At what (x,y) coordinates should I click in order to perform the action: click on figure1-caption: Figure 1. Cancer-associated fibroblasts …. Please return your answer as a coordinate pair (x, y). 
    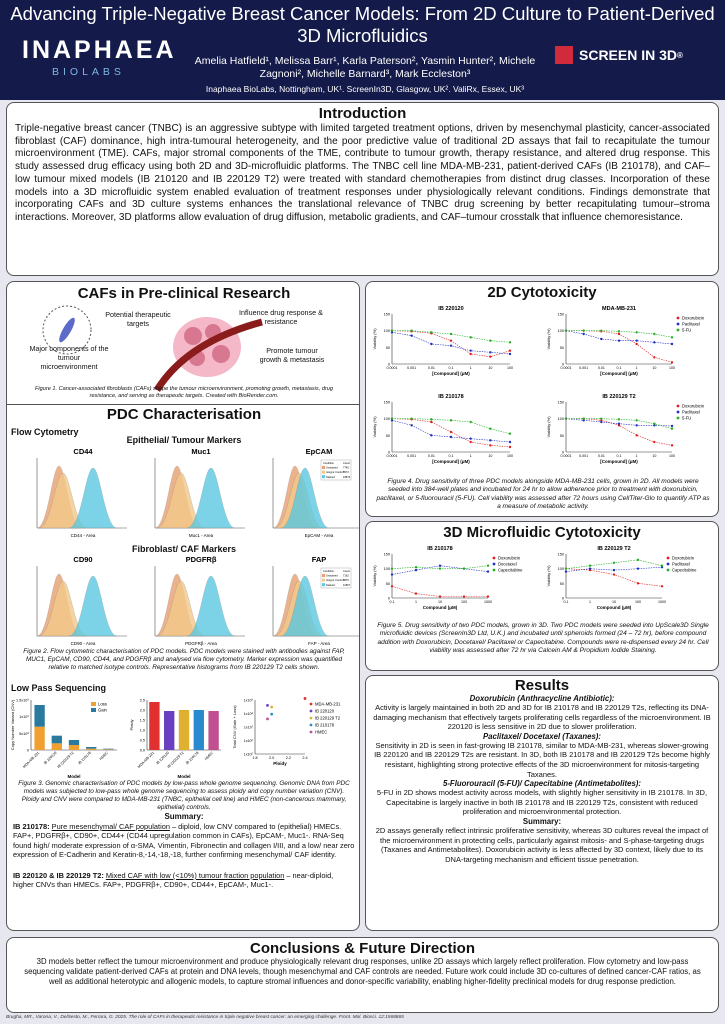
    Looking at the image, I should click on (184, 392).